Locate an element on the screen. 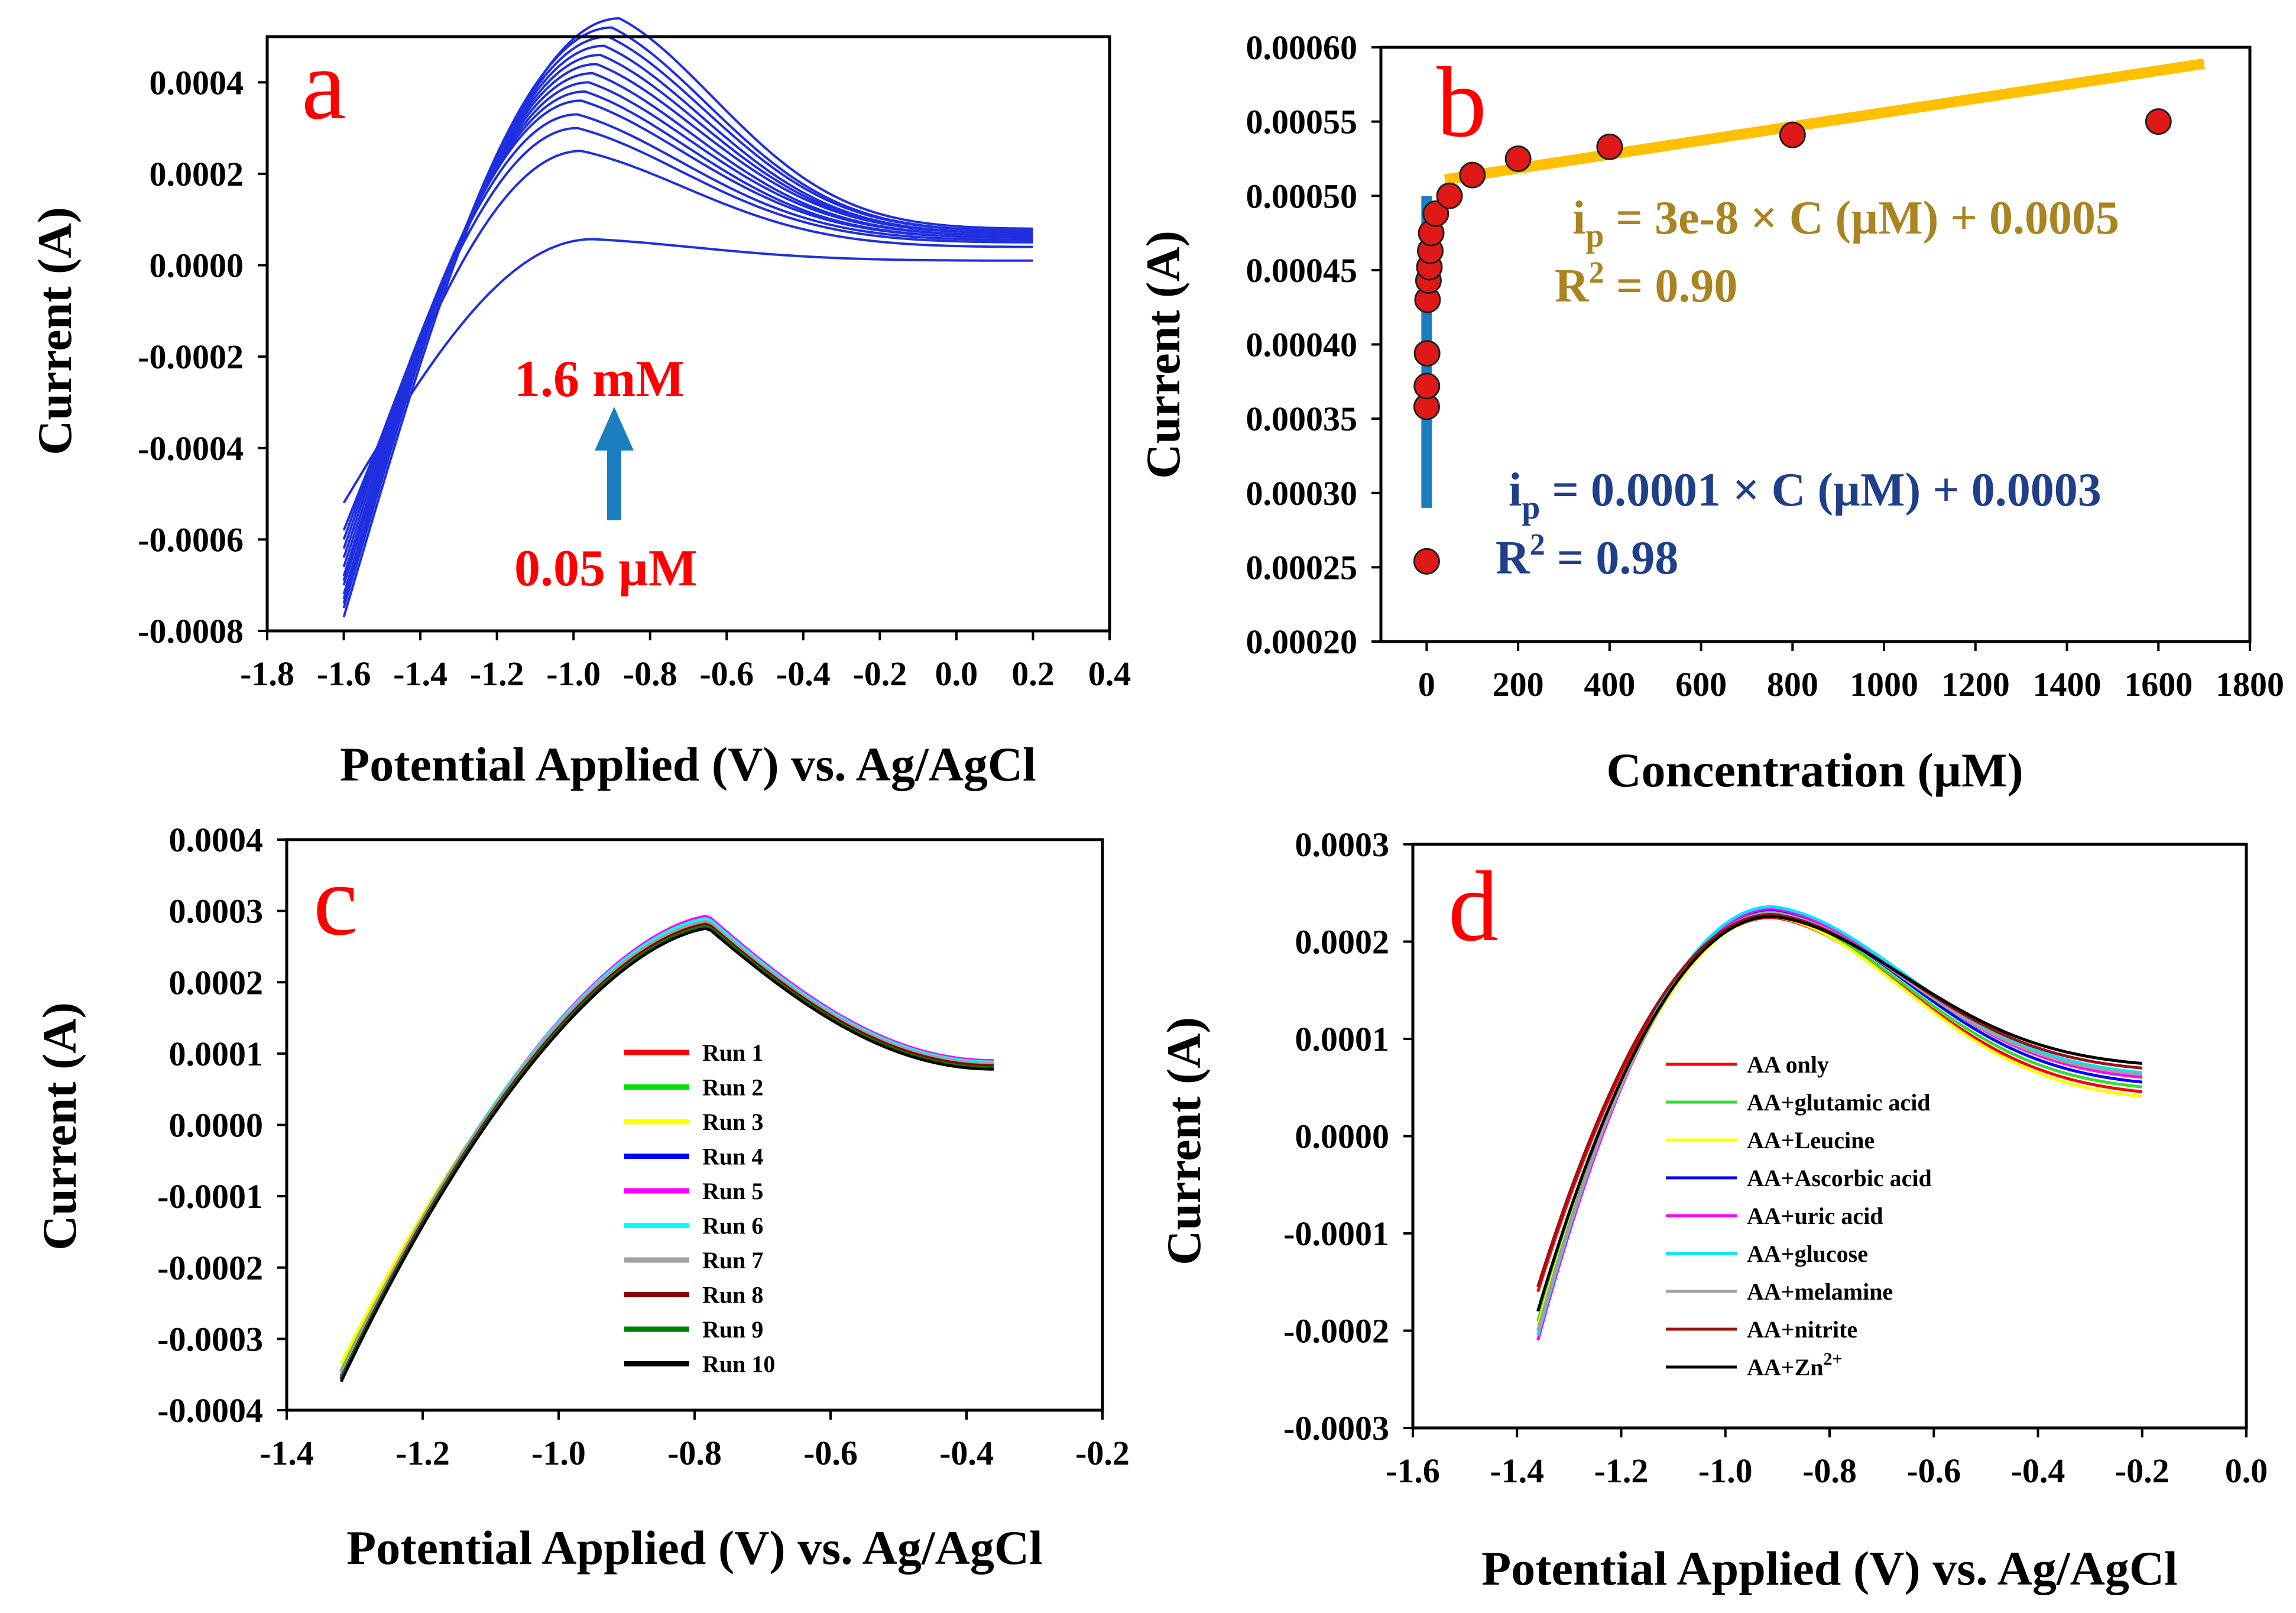 Image resolution: width=2296 pixels, height=1613 pixels. d-y-tick-label: -0.0001 is located at coordinates (1336, 1233).